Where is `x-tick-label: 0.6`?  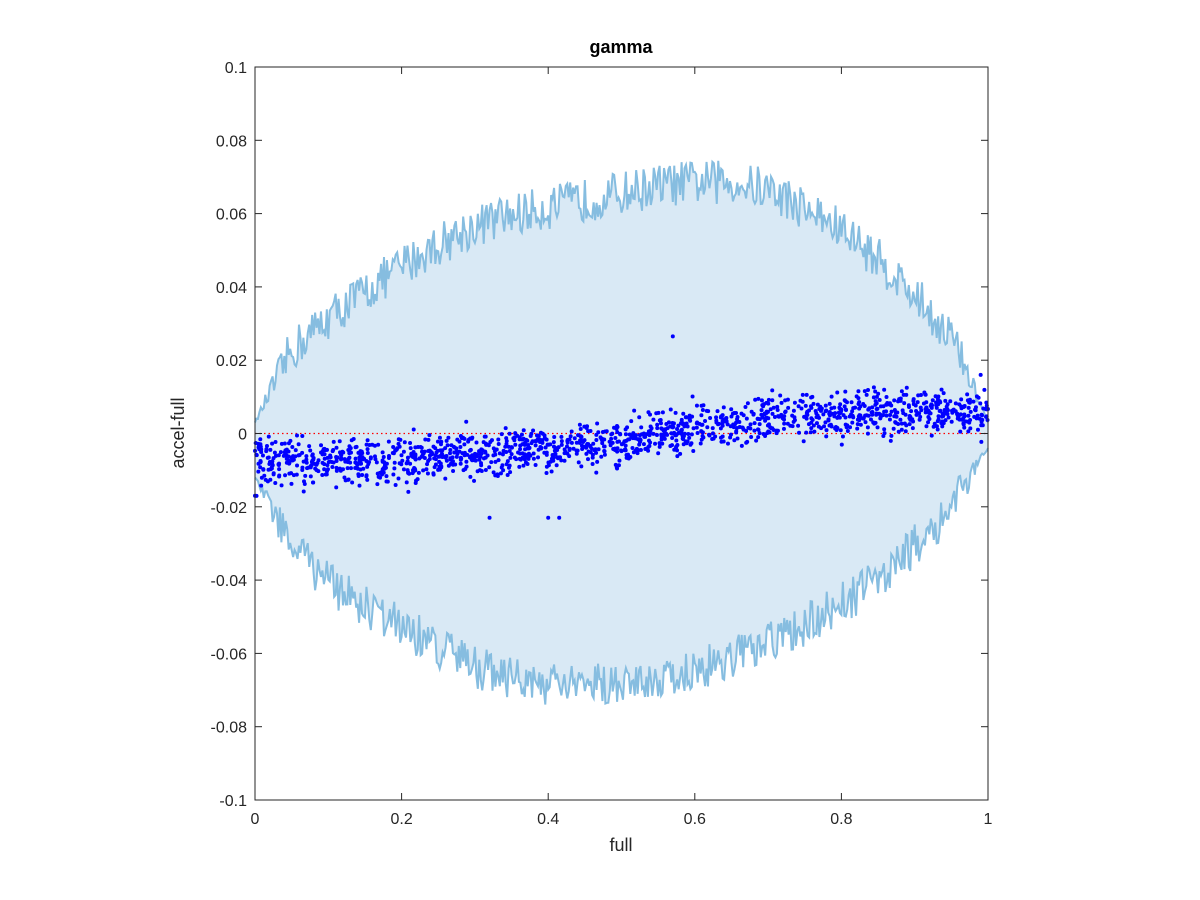
x-tick-label: 0.6 is located at coordinates (695, 819).